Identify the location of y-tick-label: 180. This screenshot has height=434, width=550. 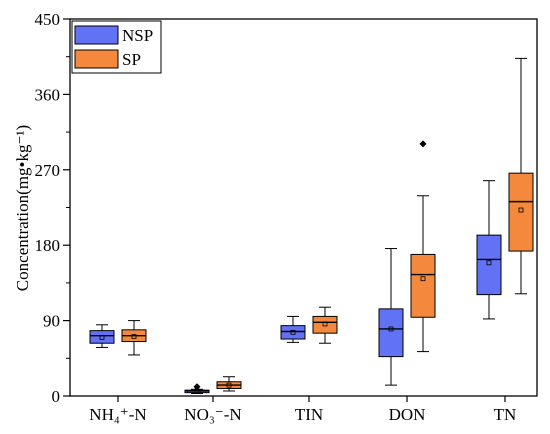
(48, 245).